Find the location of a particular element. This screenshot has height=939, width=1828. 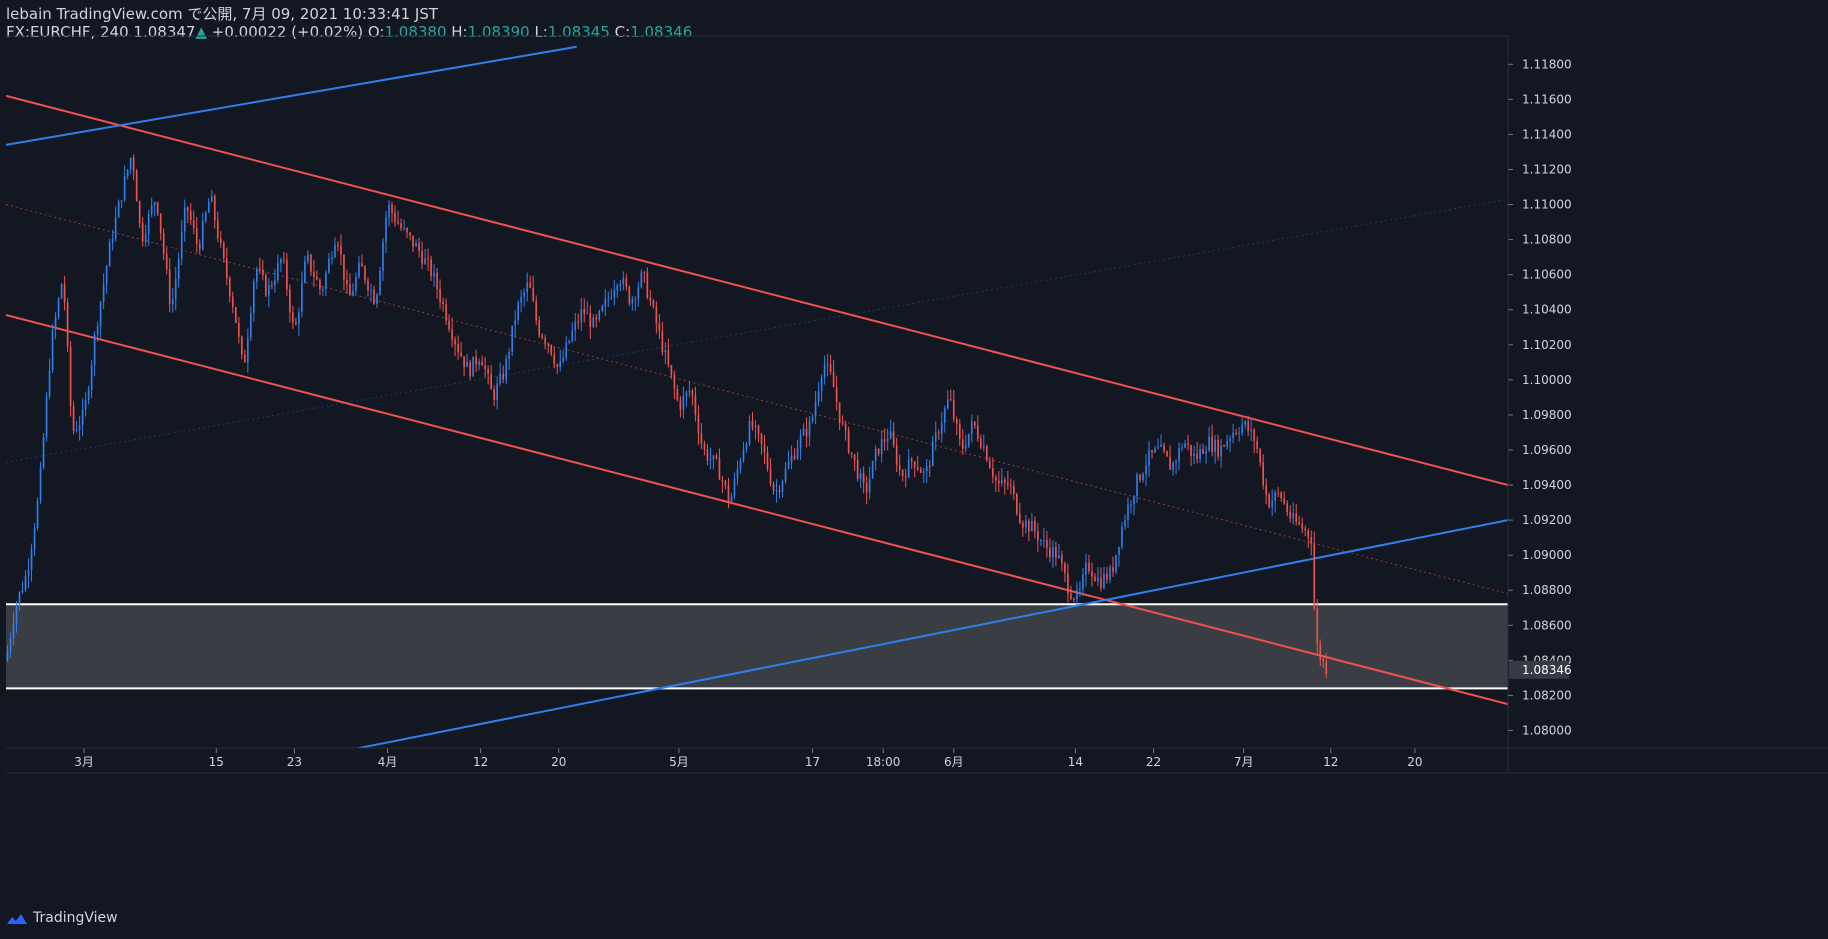

x-tick-label: 15 is located at coordinates (216, 762).